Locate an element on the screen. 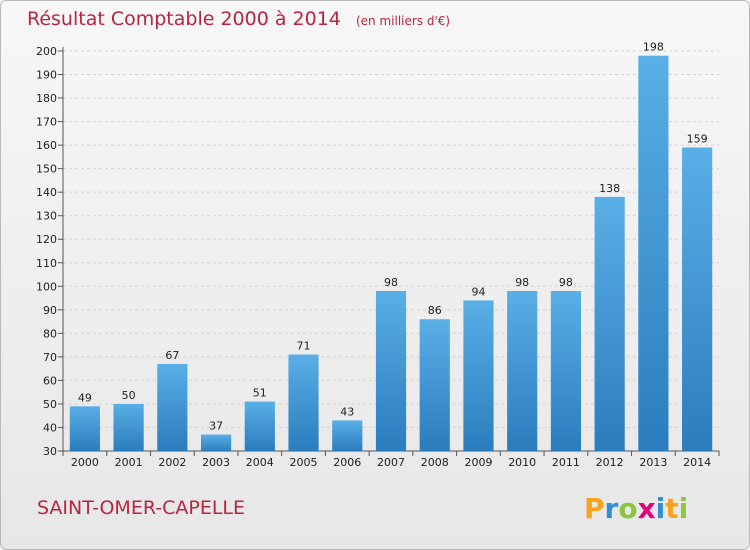 This screenshot has height=550, width=750. chart-unit-text: (en milliers d'€) is located at coordinates (403, 21).